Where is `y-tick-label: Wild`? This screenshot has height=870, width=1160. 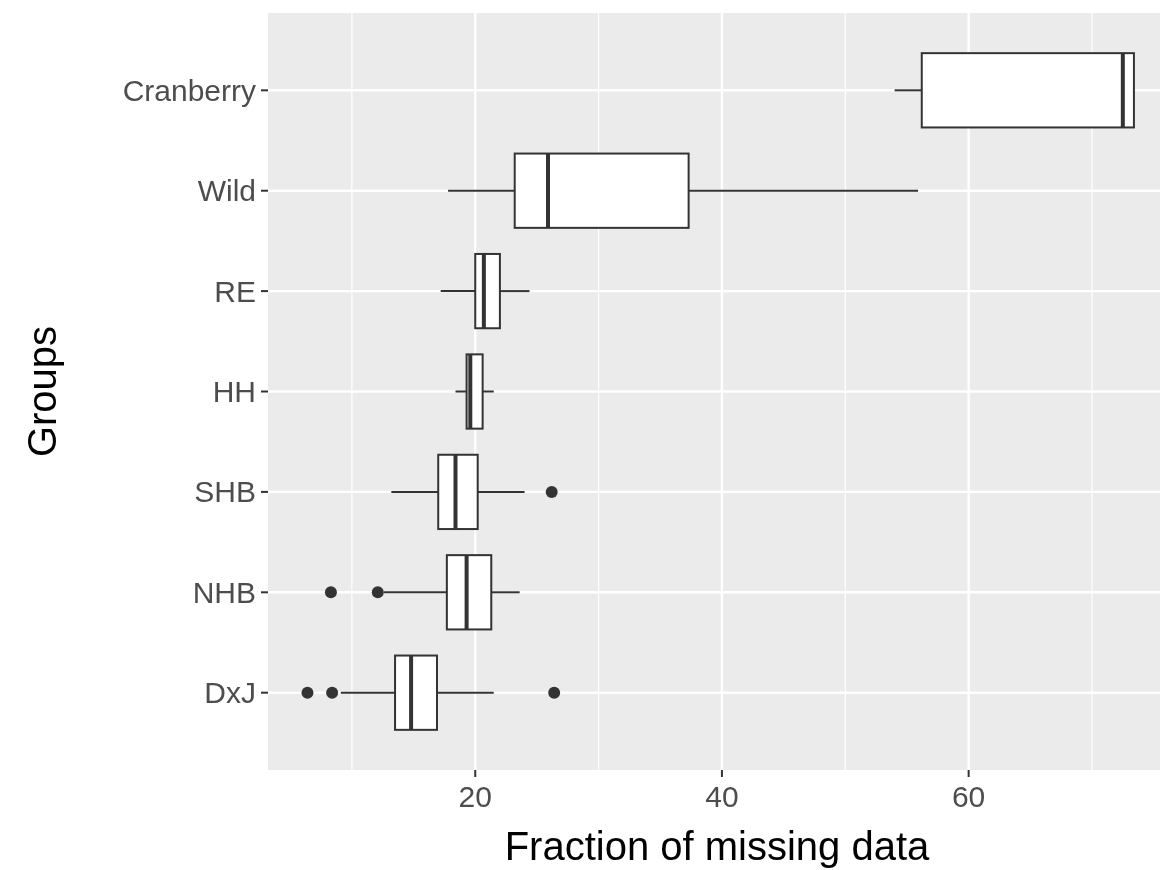 y-tick-label: Wild is located at coordinates (226, 191).